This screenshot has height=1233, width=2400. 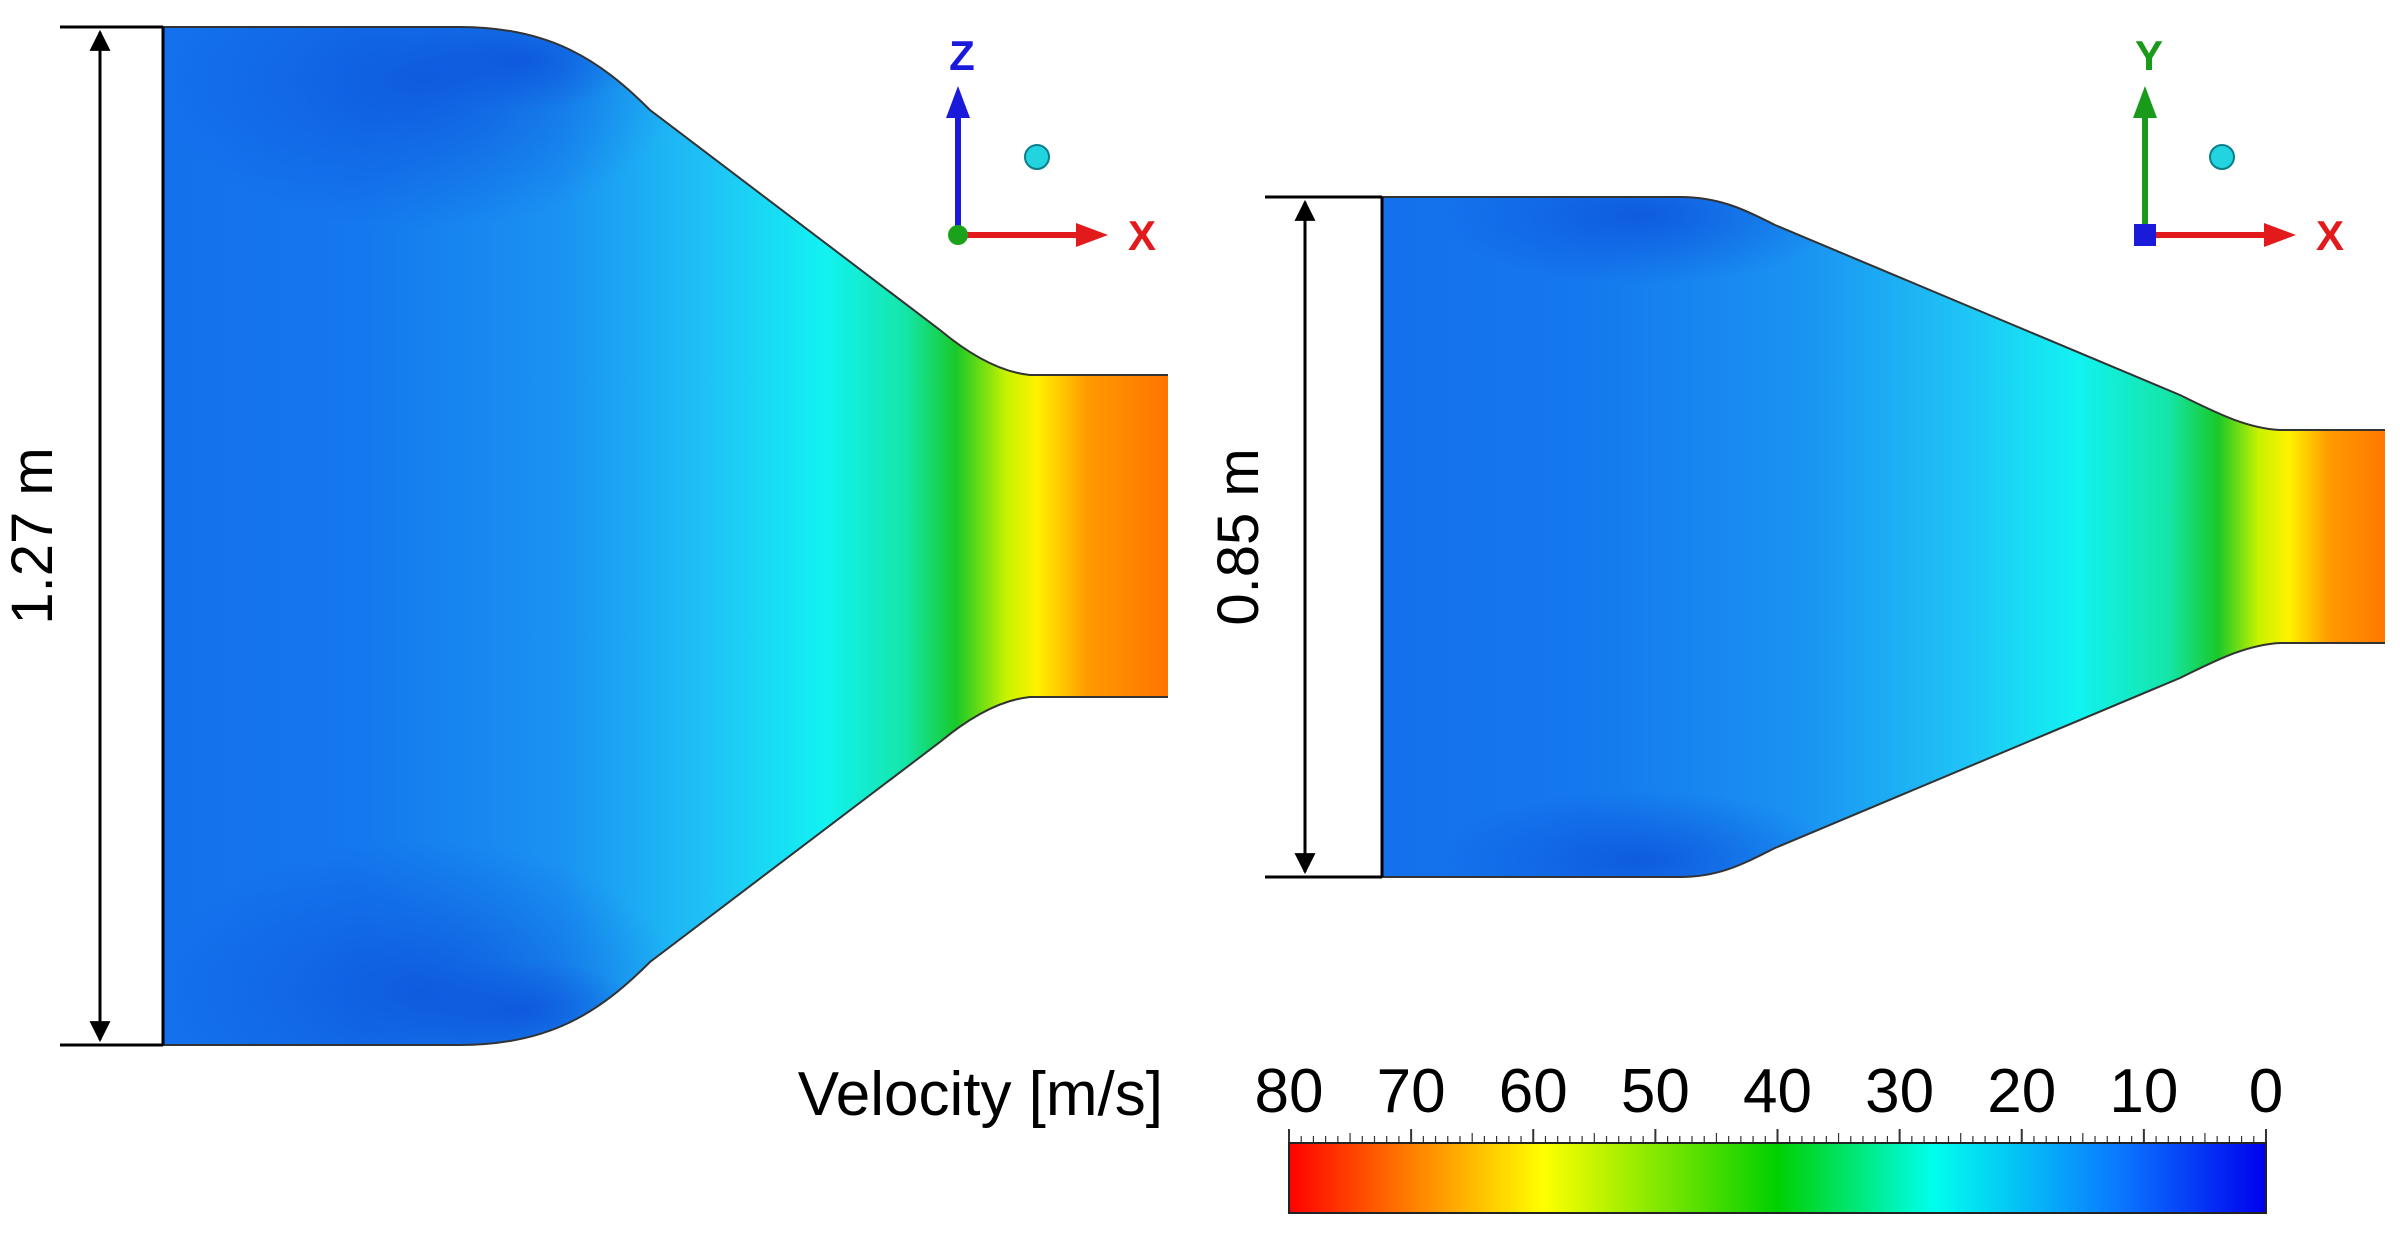 I want to click on left-height-label: 1.27 m, so click(x=32, y=535).